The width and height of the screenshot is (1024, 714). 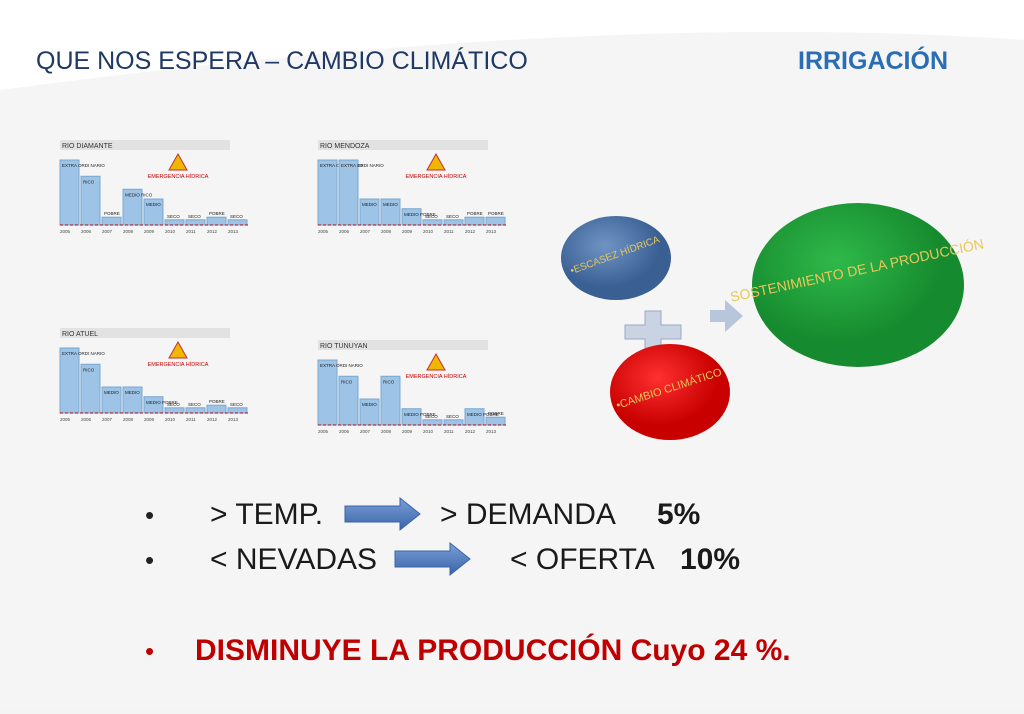 I want to click on bullet-right: < OFERTA, so click(x=582, y=559).